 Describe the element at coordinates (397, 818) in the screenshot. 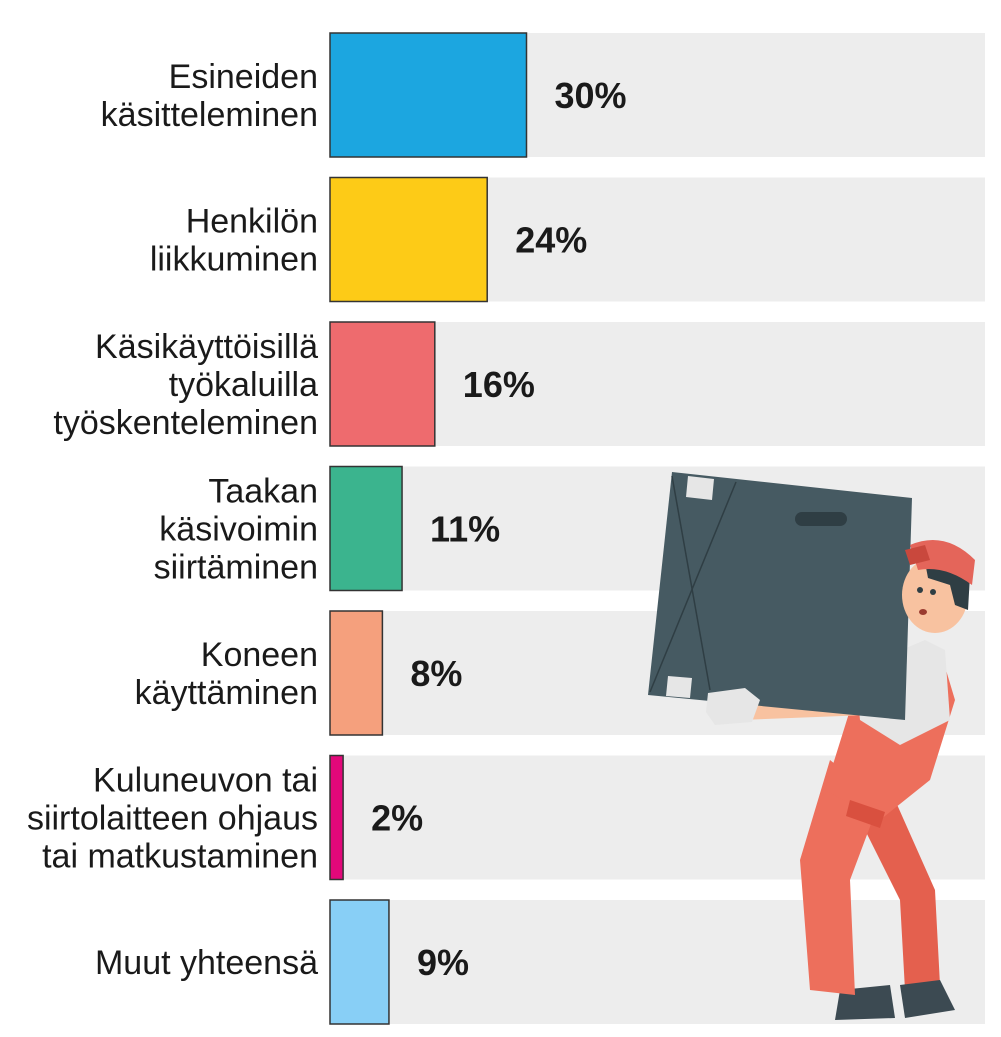

I see `value-label: 2%` at that location.